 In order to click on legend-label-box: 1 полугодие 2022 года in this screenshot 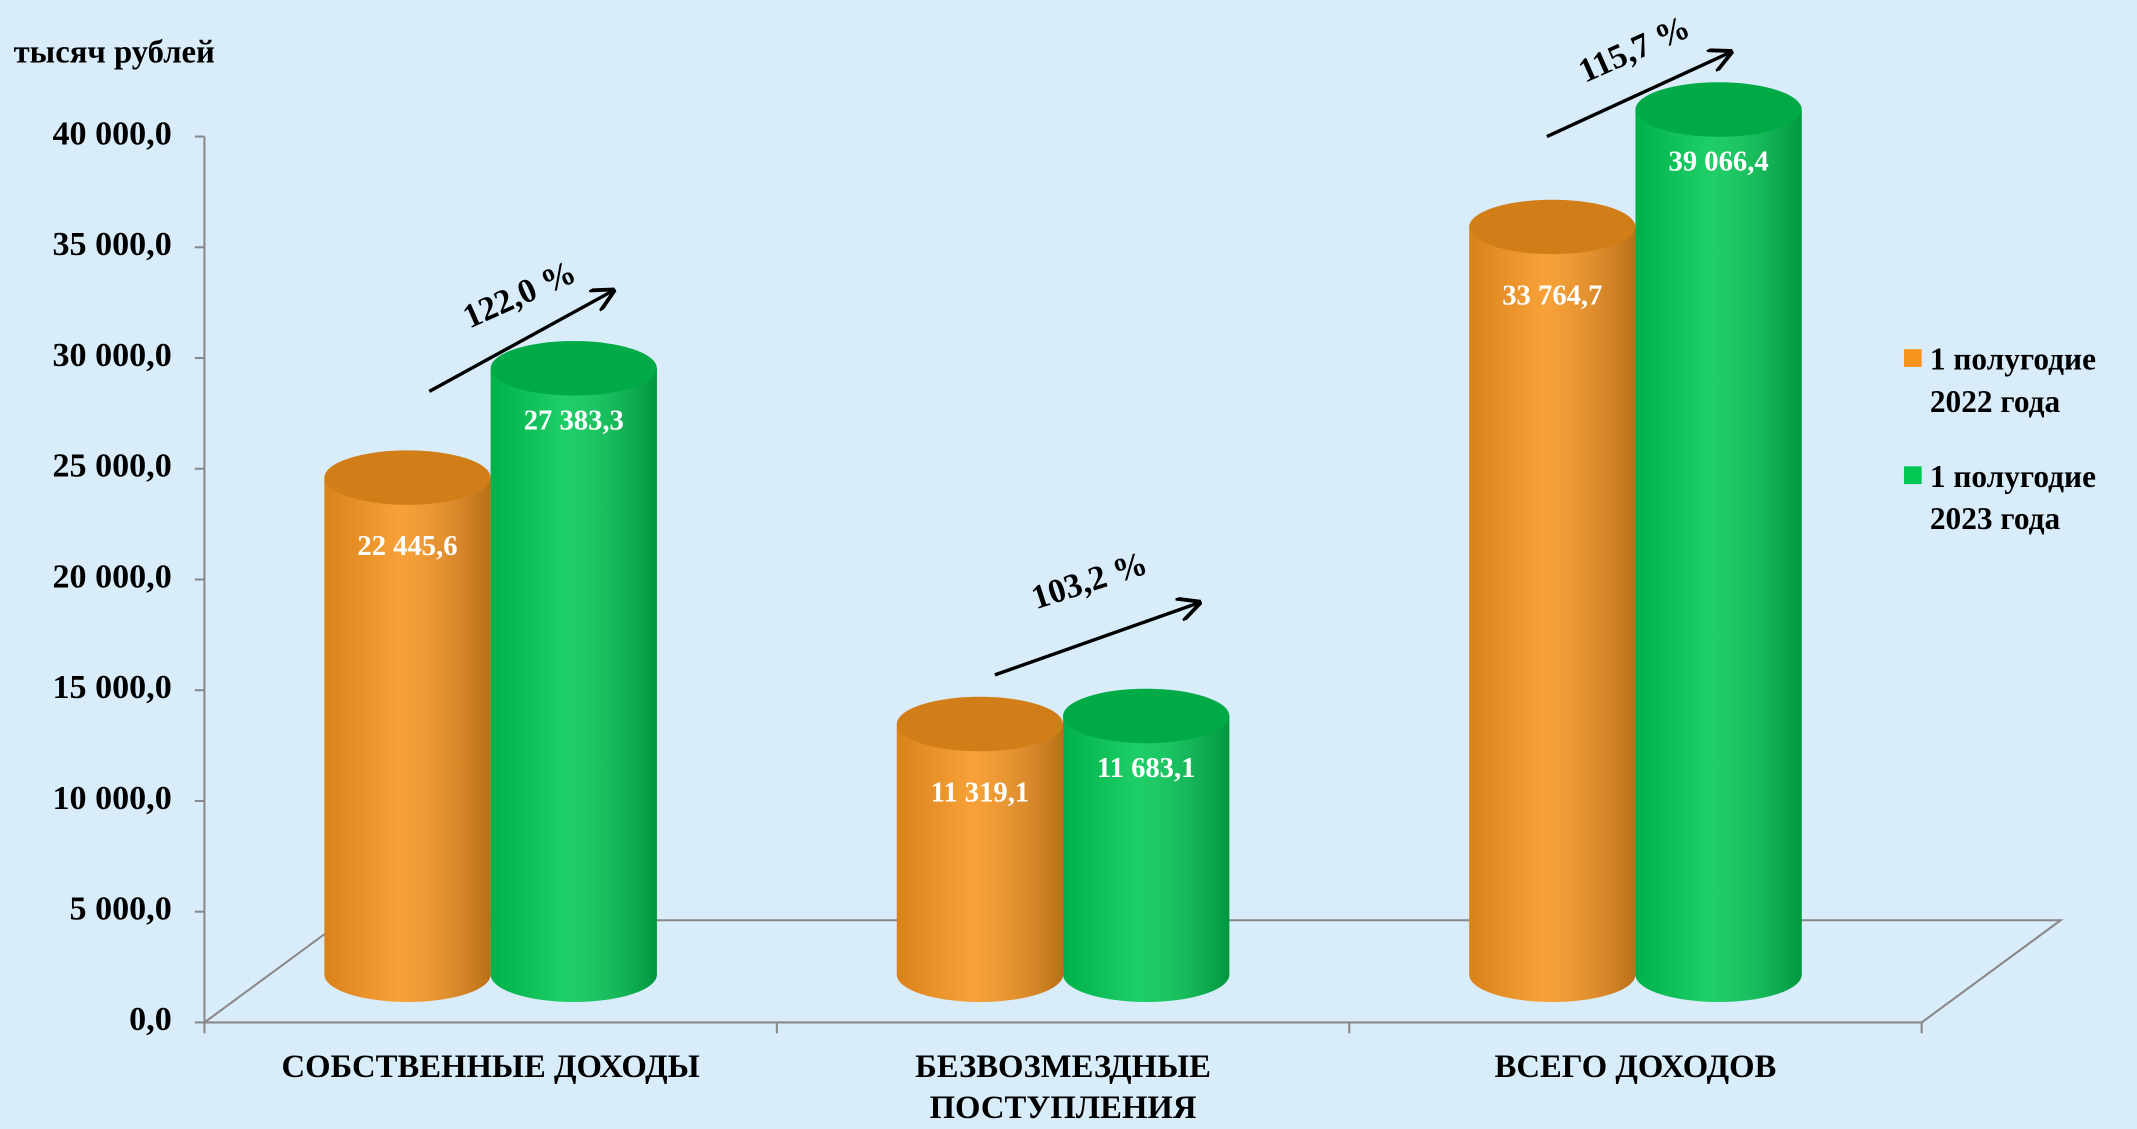, I will do `click(2013, 380)`.